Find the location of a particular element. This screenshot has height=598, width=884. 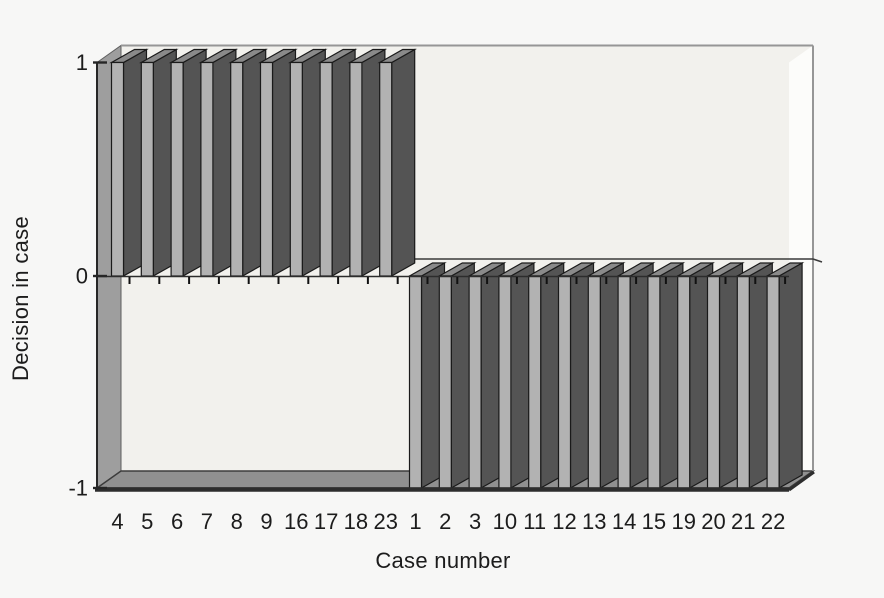

y-tick-label-0: 0 is located at coordinates (82, 276).